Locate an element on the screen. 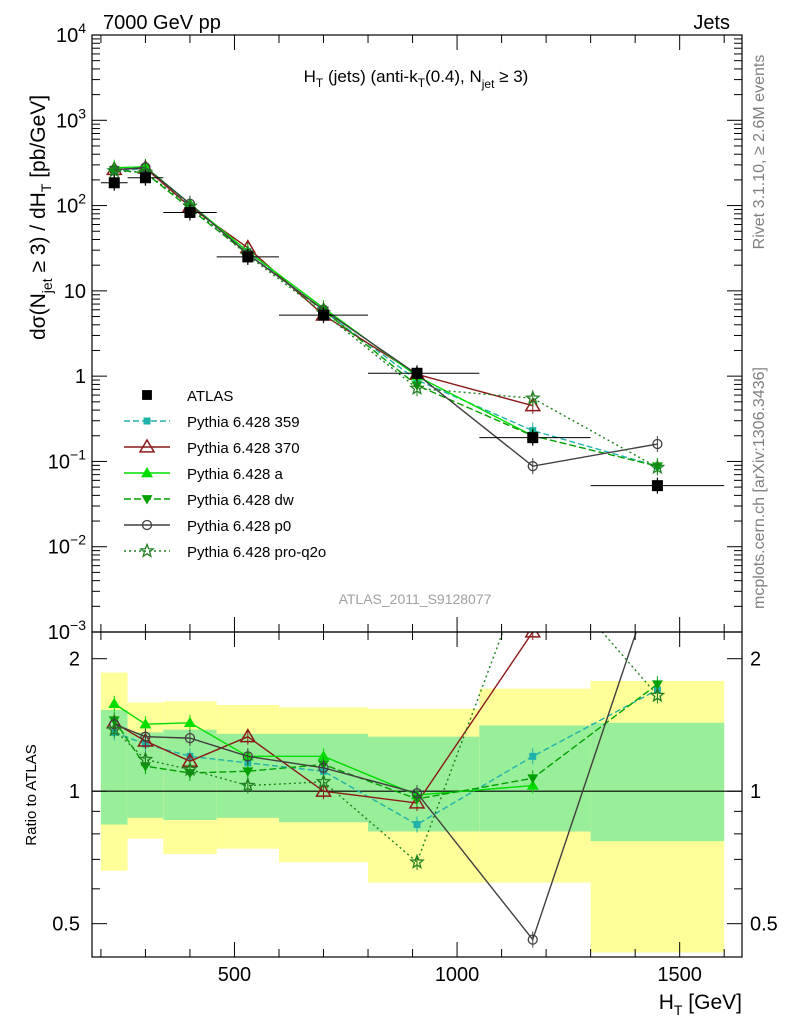 The image size is (786, 1024). title-tail-sub: jet is located at coordinates (488, 84).